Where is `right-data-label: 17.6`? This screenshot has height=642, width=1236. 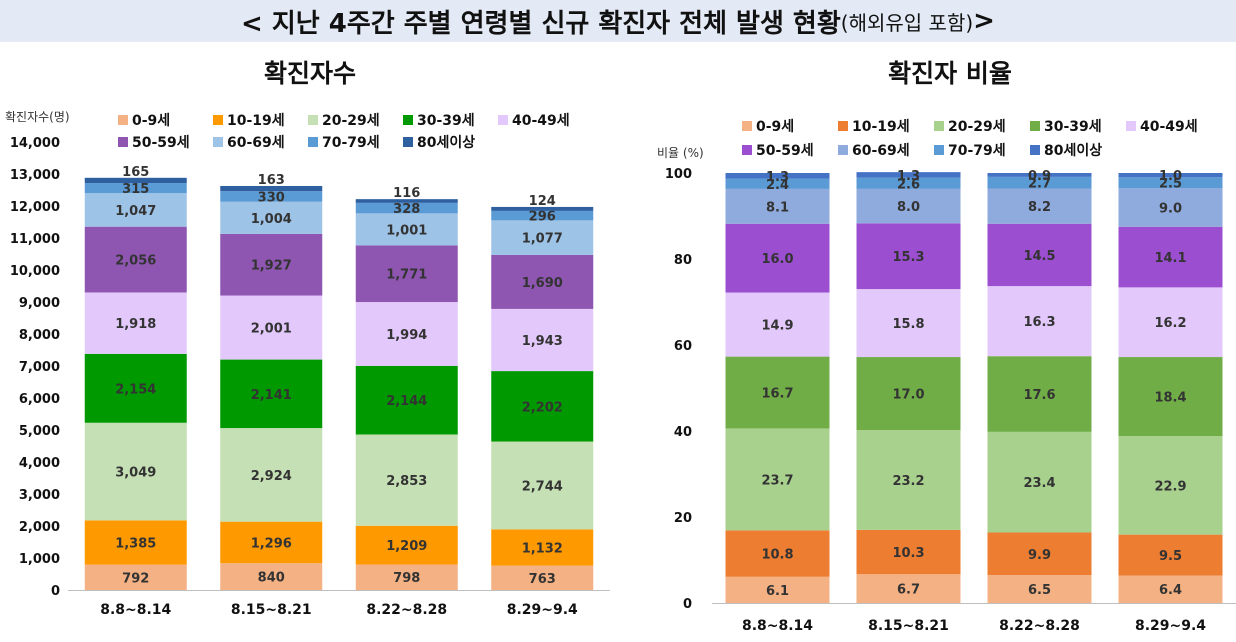
right-data-label: 17.6 is located at coordinates (1039, 395).